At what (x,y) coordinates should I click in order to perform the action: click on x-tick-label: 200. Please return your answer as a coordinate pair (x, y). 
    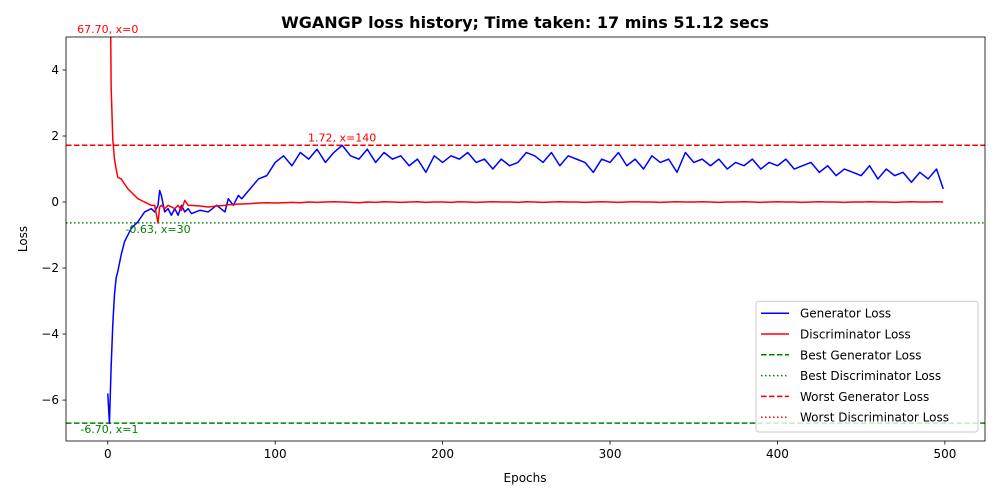
    Looking at the image, I should click on (442, 454).